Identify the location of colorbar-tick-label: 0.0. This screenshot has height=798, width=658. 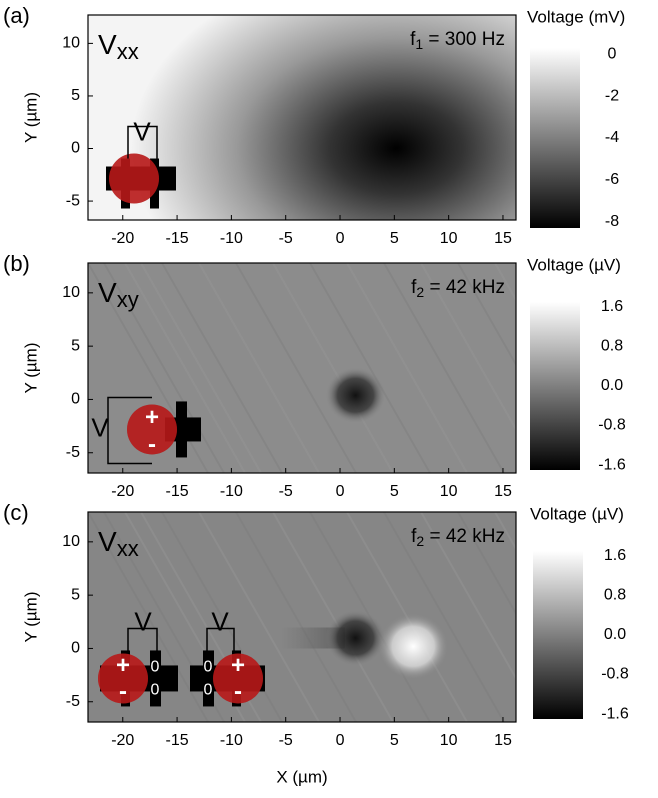
(615, 634).